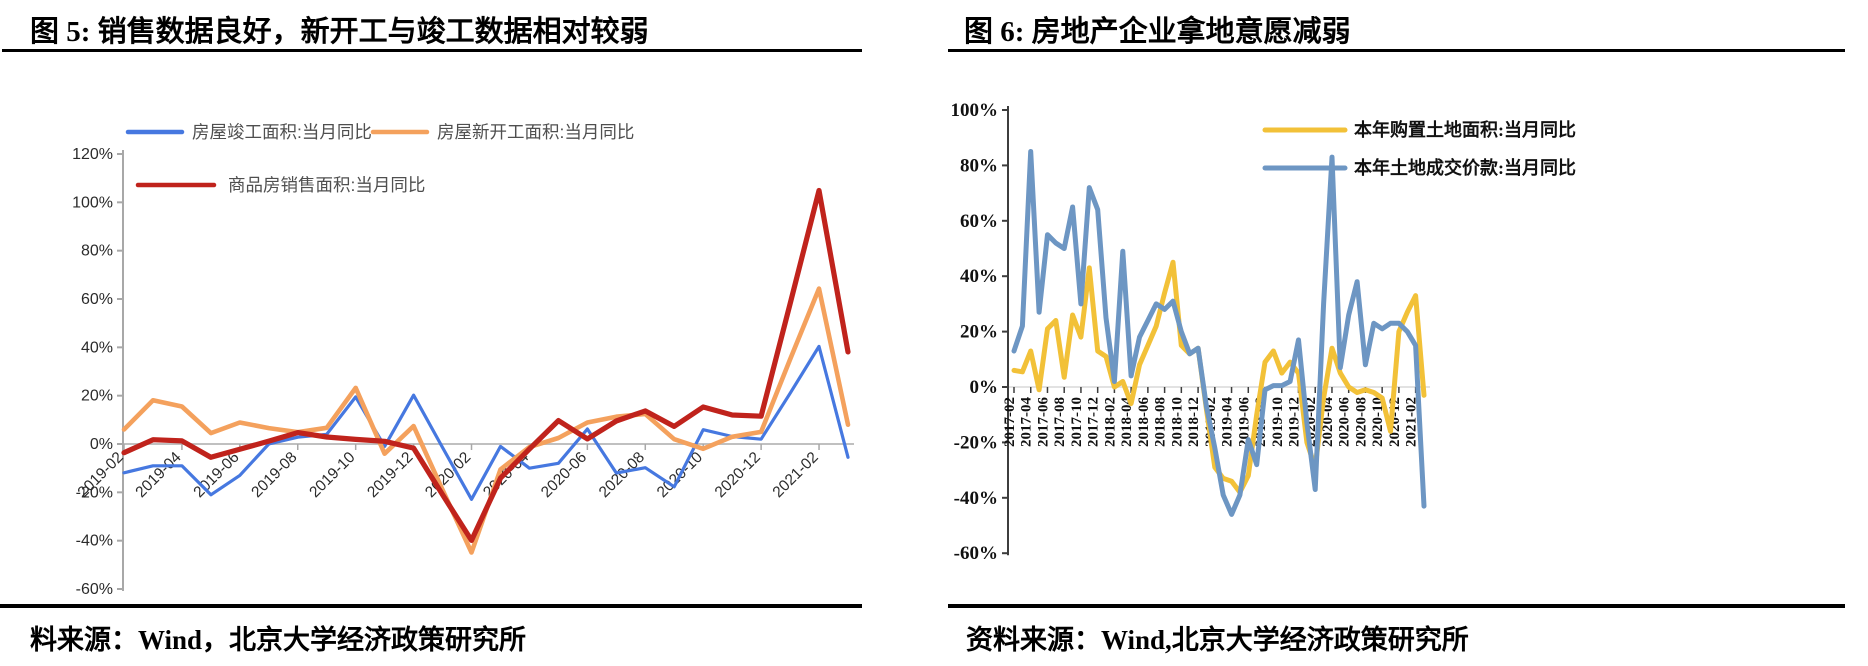  I want to click on x-axis-tick-label: 2018-06, so click(1144, 422).